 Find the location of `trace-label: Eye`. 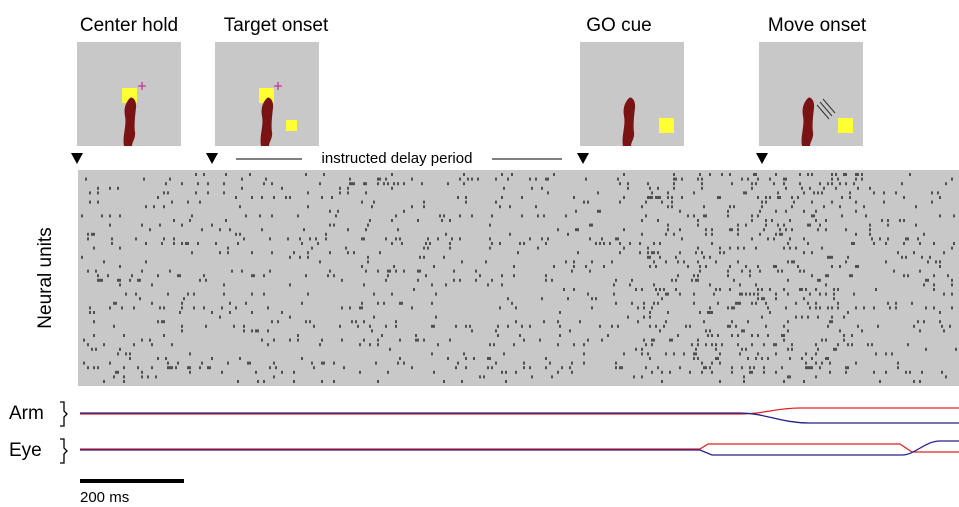

trace-label: Eye is located at coordinates (25, 450).